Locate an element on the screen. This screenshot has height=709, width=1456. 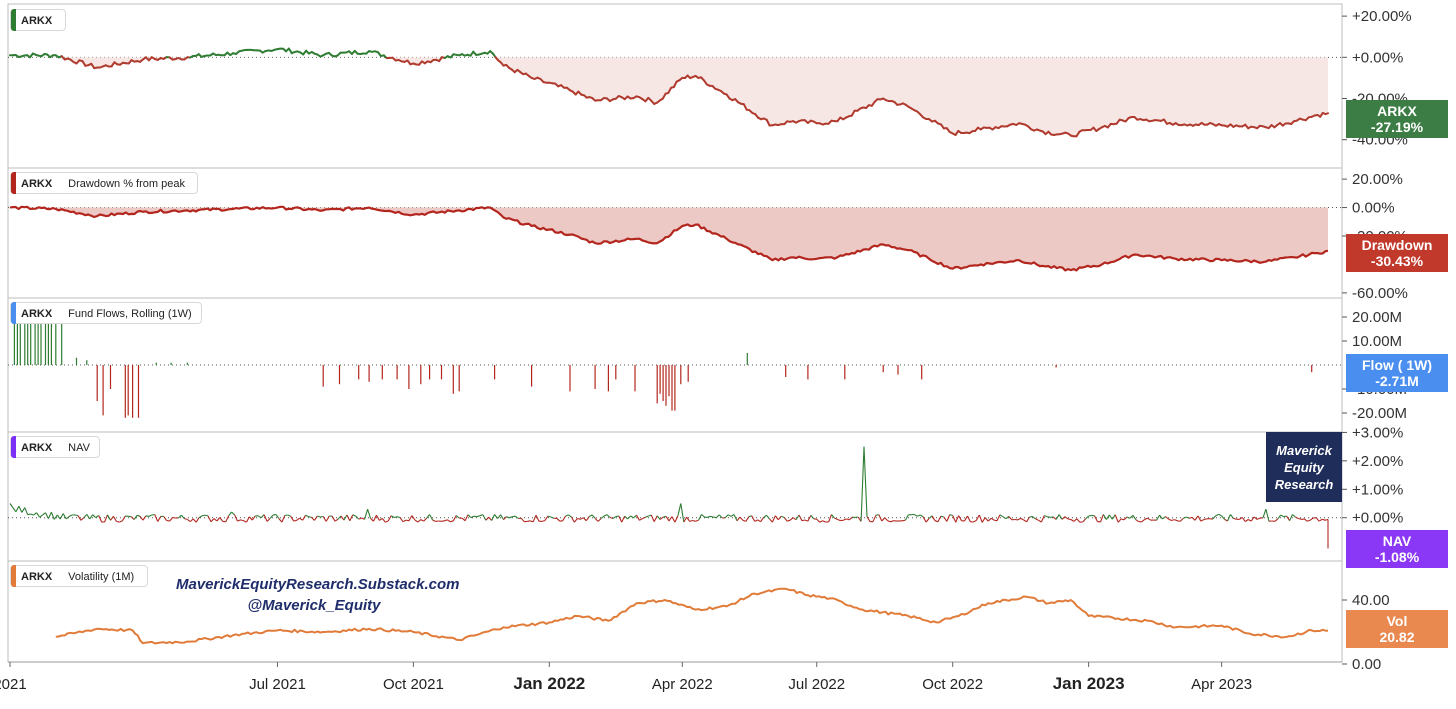
y-tick-label-4-1: 0.00 is located at coordinates (1366, 664).